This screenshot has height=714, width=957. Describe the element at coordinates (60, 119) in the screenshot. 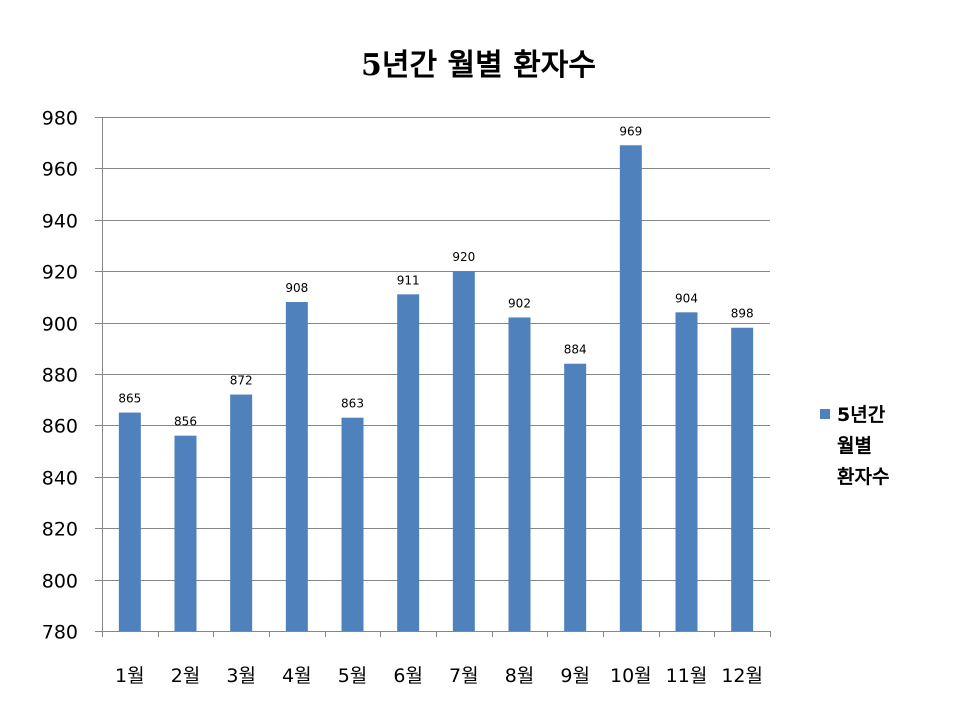

I see `y-tick-label: 980` at that location.